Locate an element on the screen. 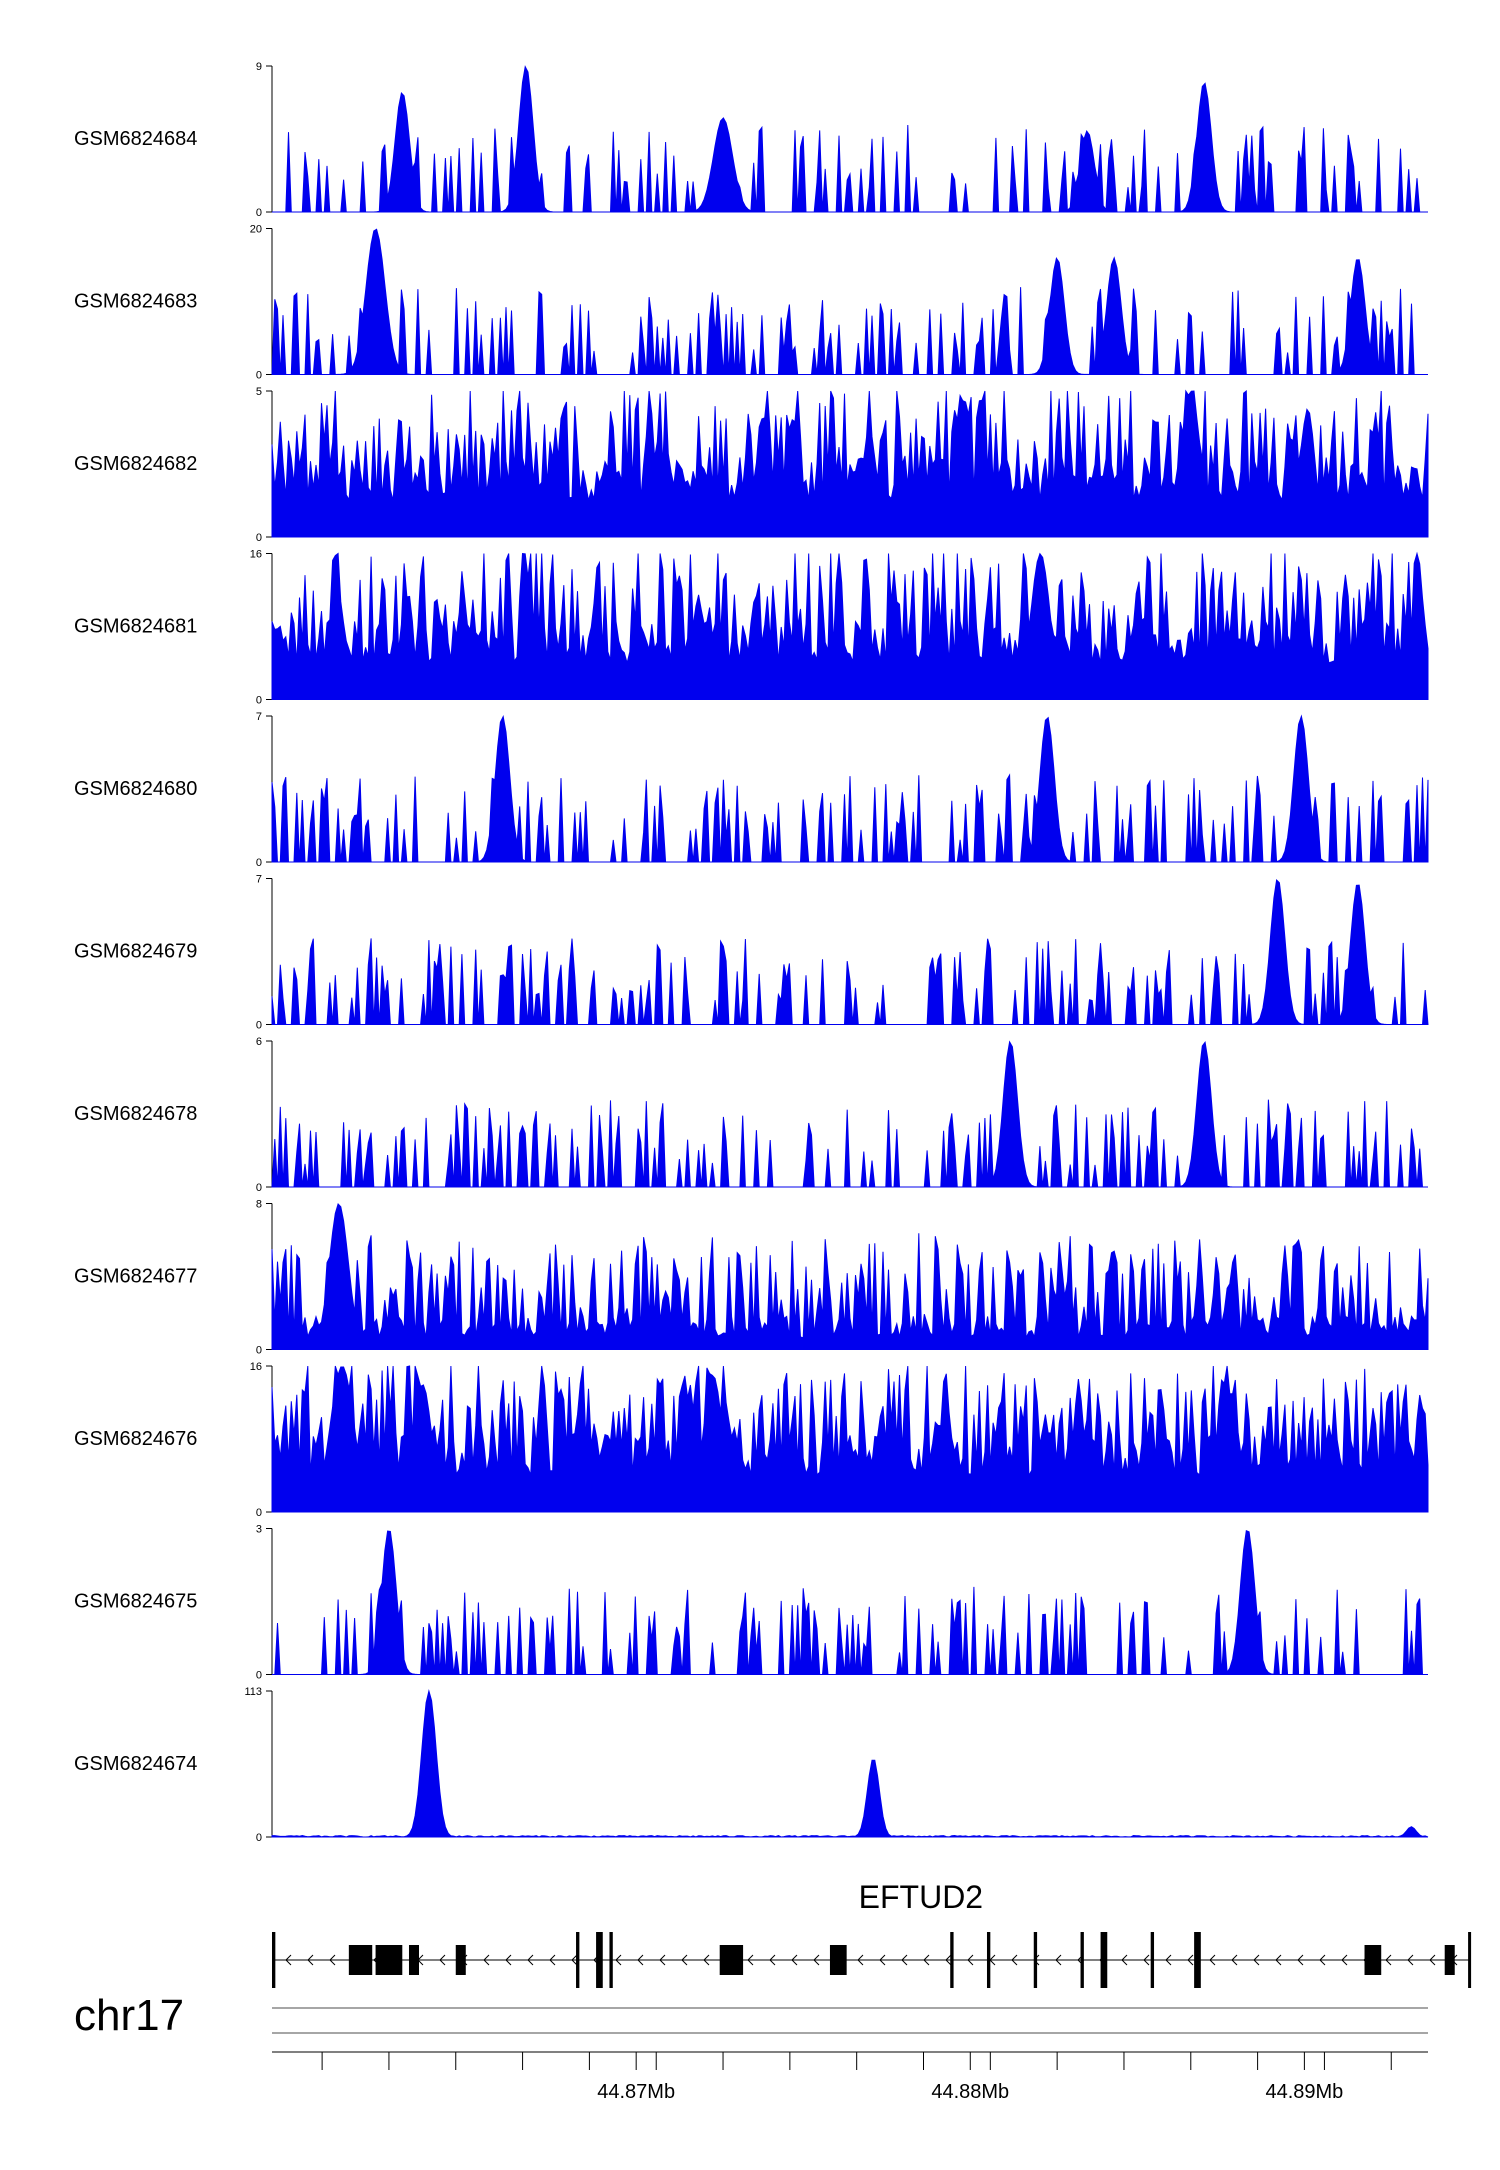 The width and height of the screenshot is (1500, 2170). track-label: GSM6824683 is located at coordinates (135, 302).